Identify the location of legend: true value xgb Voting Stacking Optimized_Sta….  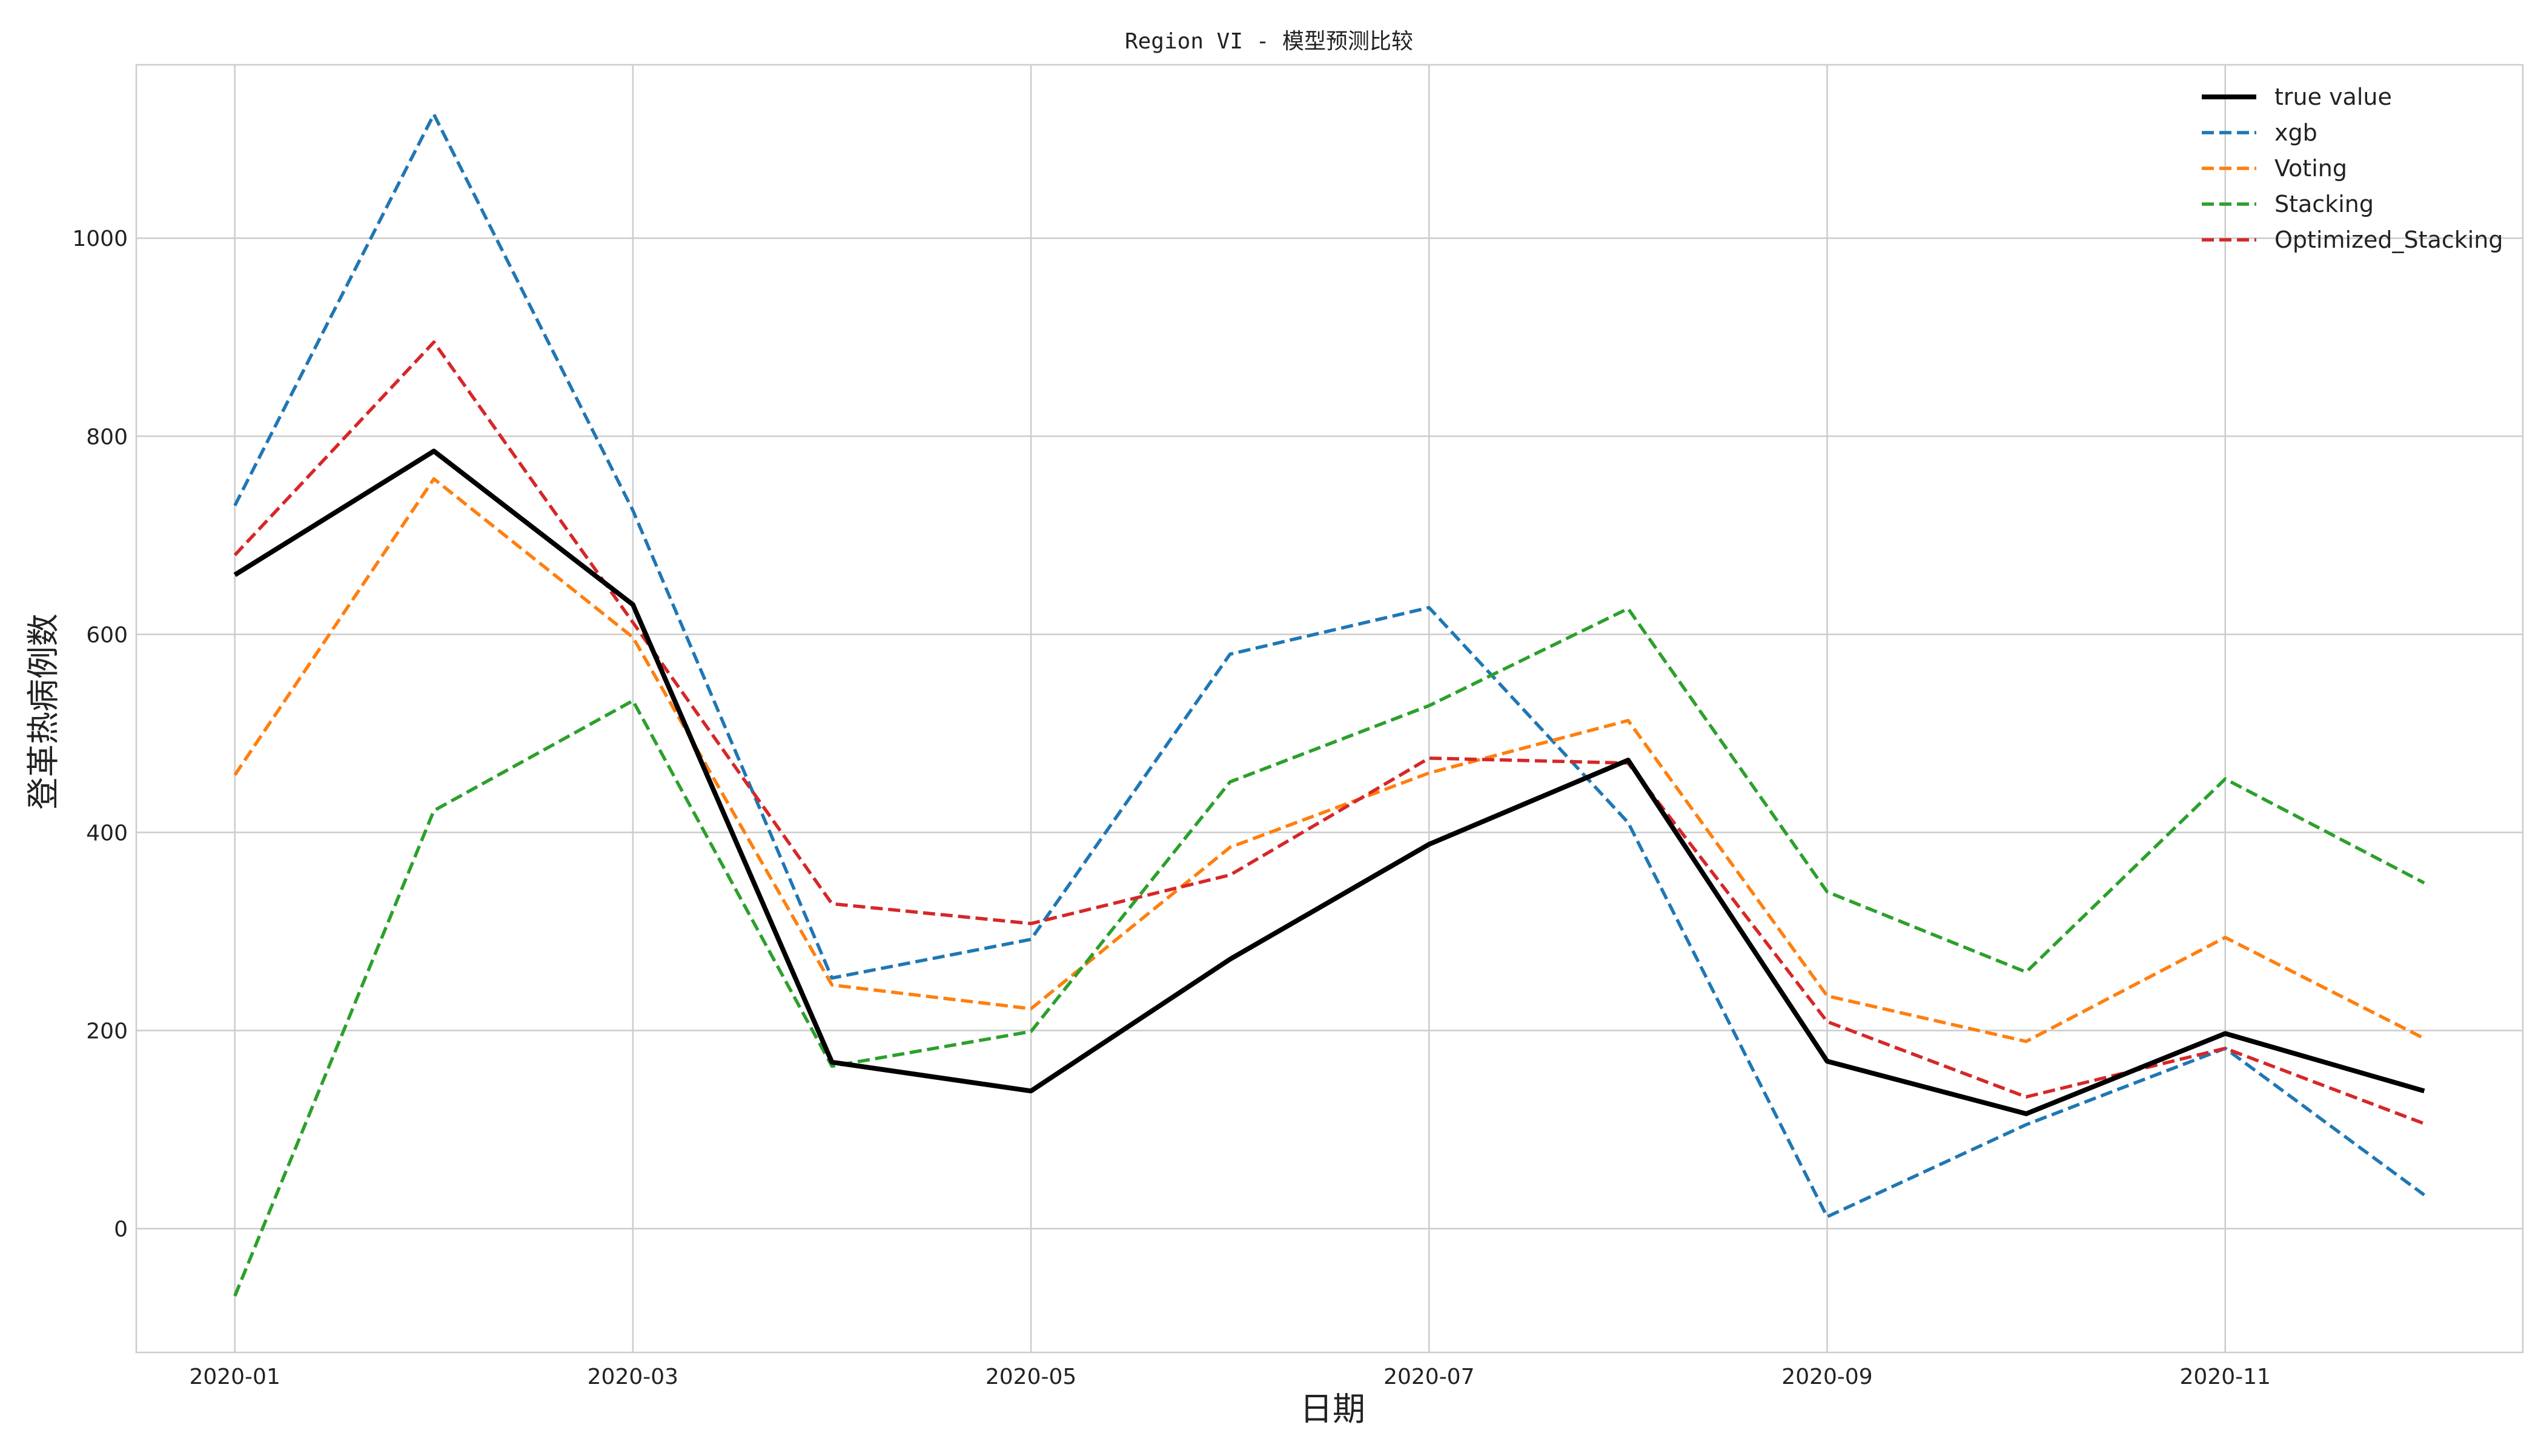
(2353, 168).